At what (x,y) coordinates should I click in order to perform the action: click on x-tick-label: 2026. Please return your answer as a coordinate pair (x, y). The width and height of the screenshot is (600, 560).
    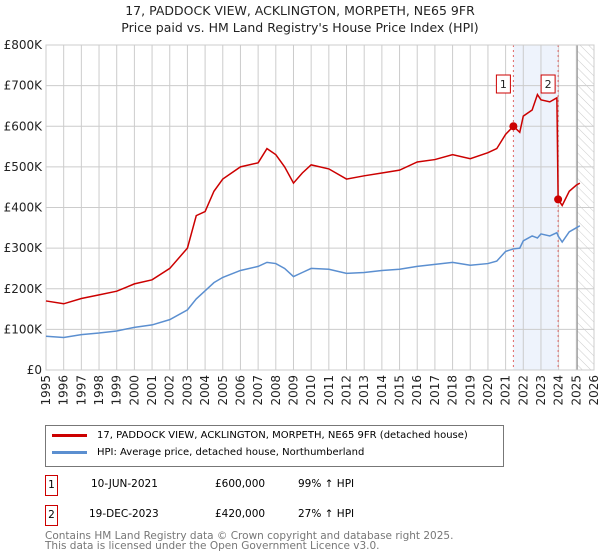
    Looking at the image, I should click on (593, 390).